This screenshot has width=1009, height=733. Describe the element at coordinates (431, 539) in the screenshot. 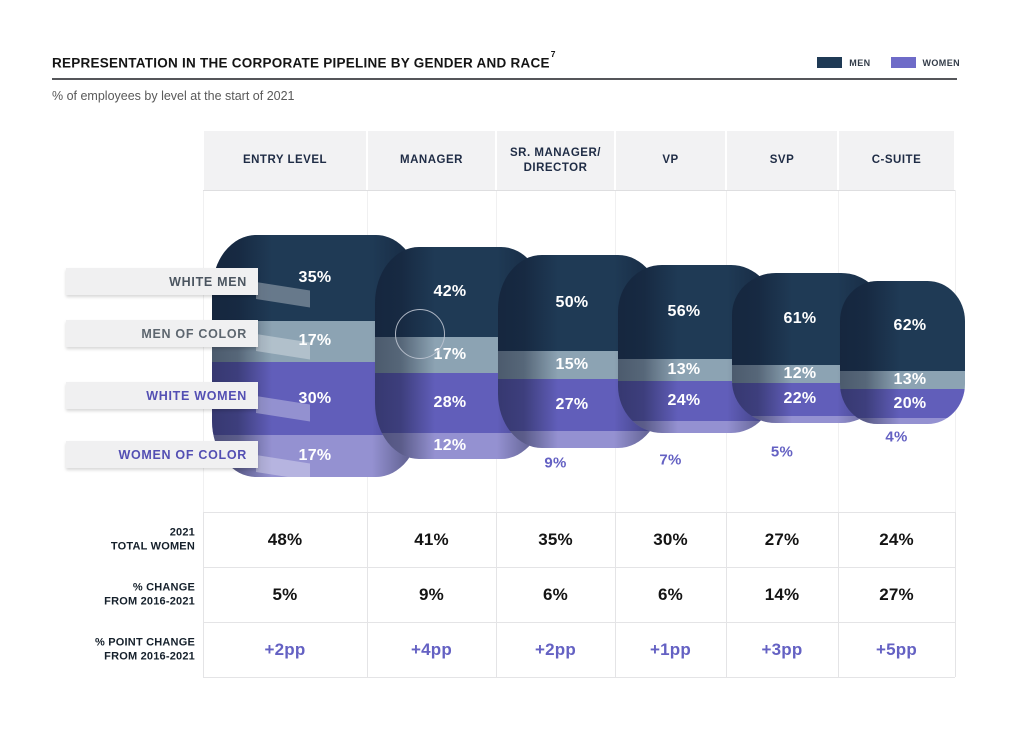

I see `summary-cell-manager: 41%` at that location.